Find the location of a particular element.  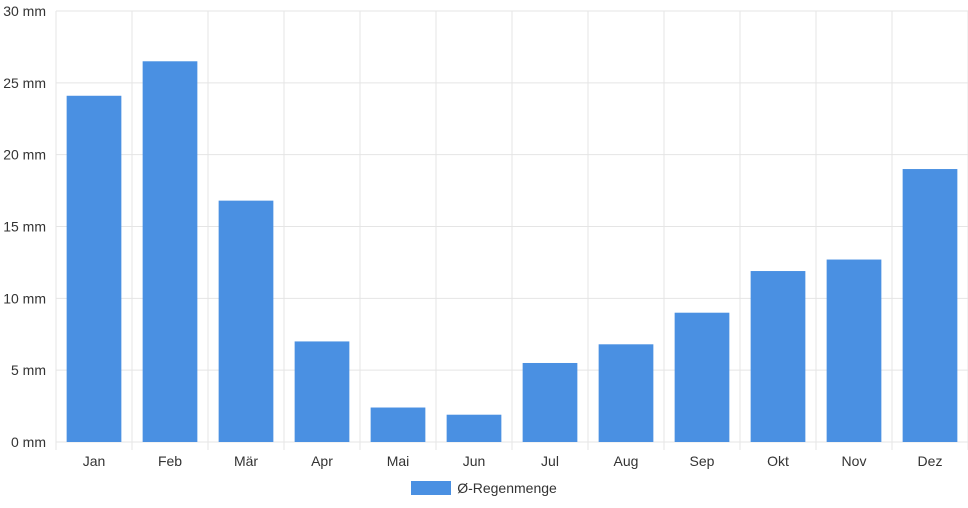

x-tick-label: Okt is located at coordinates (778, 461).